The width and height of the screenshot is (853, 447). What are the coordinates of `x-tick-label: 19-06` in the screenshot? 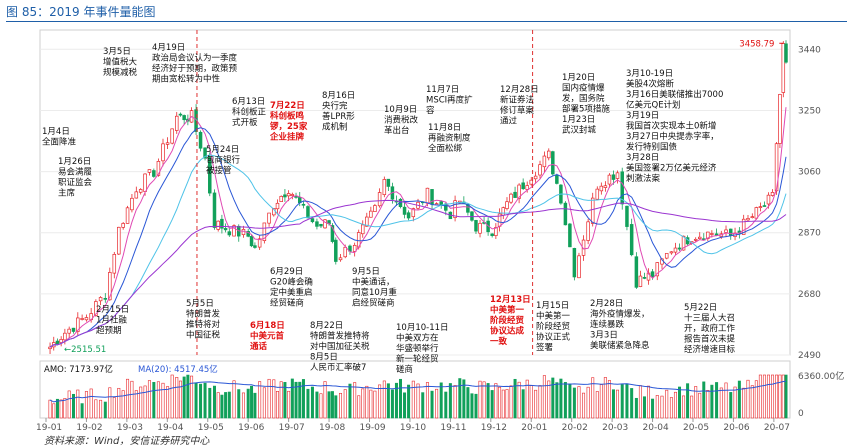 It's located at (251, 428).